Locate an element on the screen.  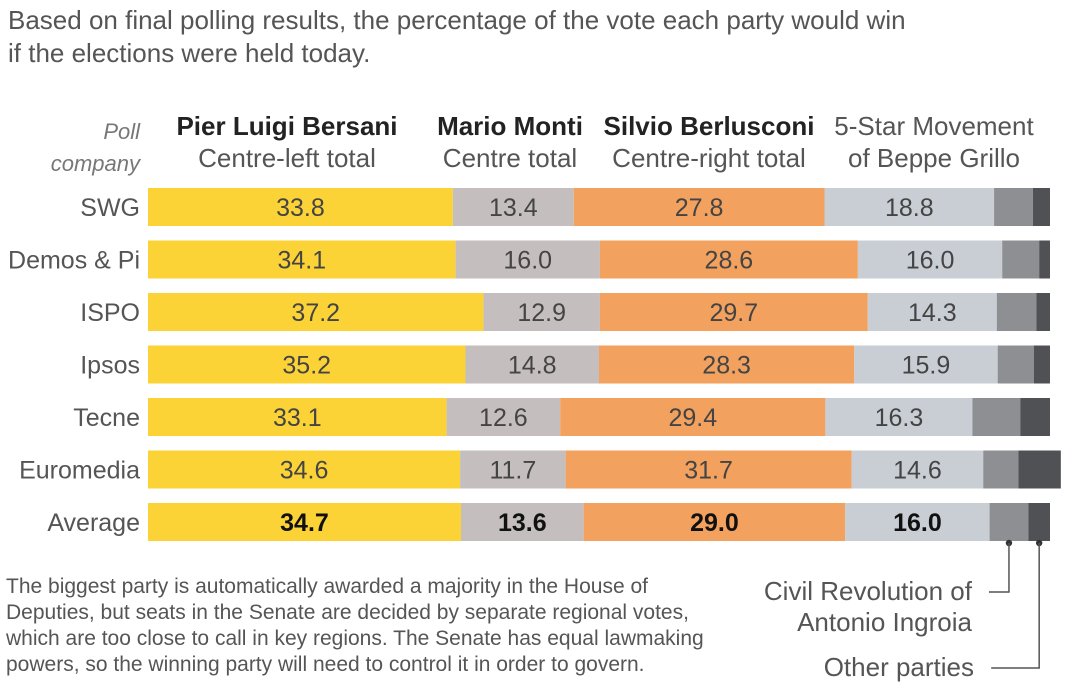
data-label: 33.8 is located at coordinates (300, 208).